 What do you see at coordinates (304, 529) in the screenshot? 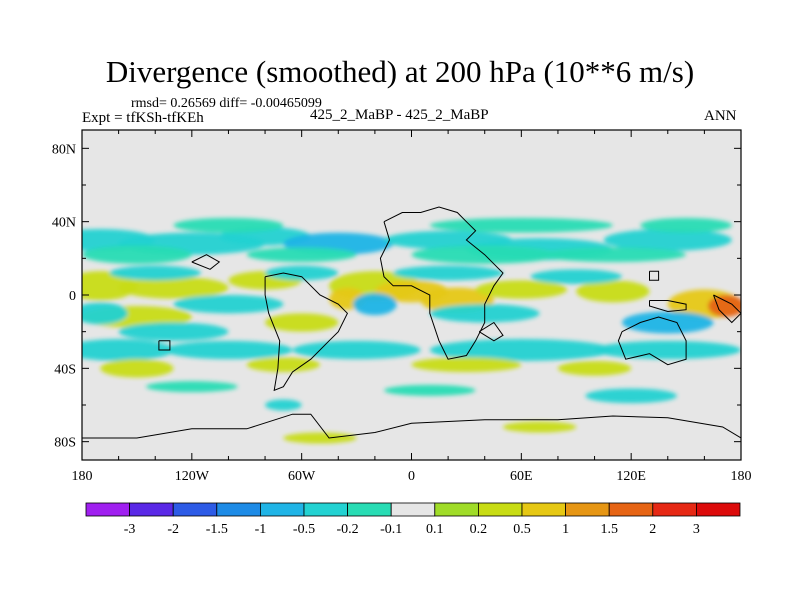
I see `colorbar-label: -0.5` at bounding box center [304, 529].